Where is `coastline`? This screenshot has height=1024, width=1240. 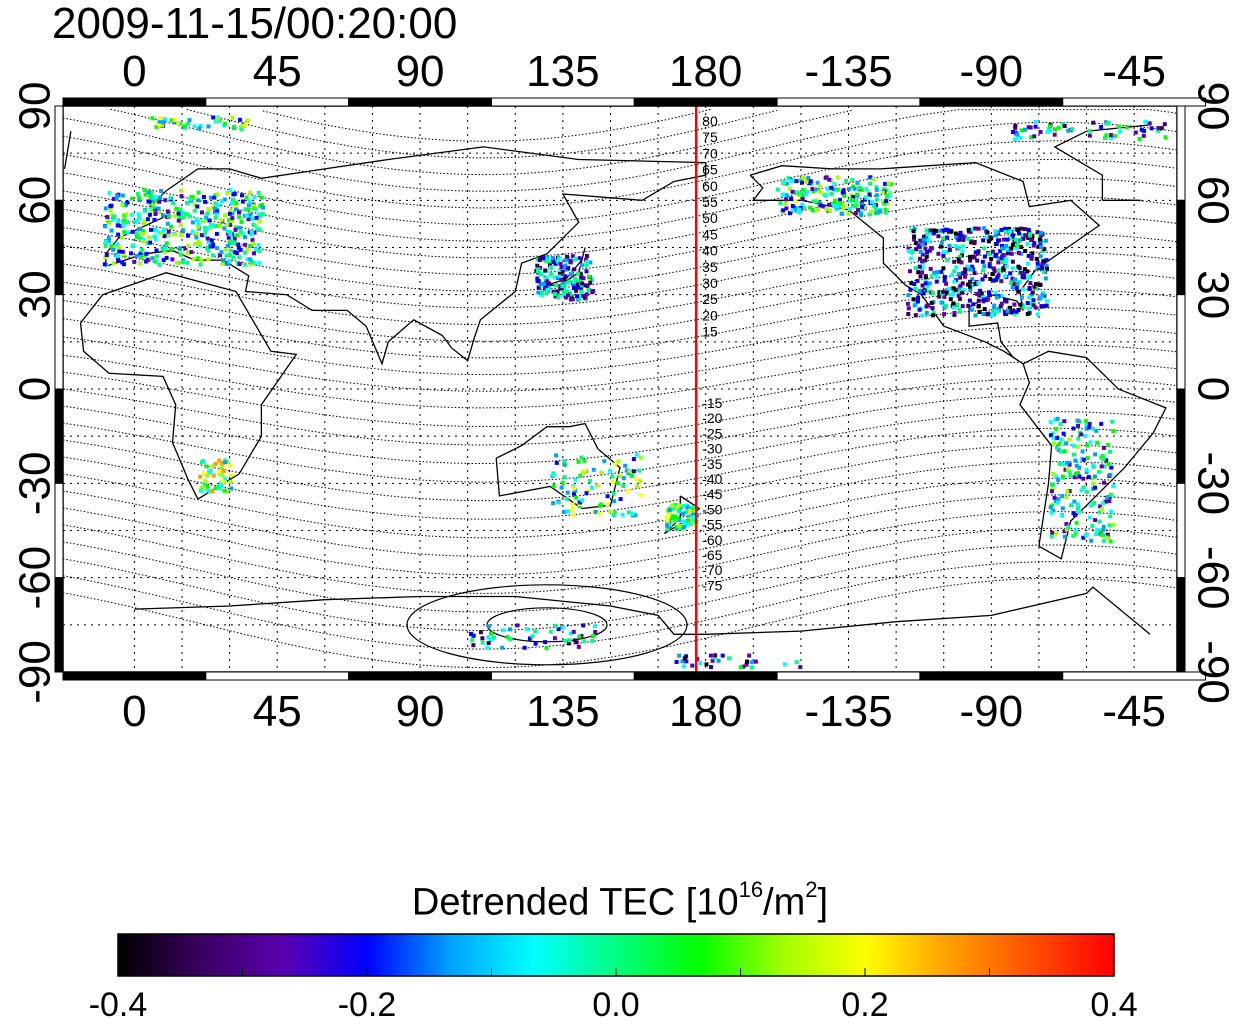 coastline is located at coordinates (188, 386).